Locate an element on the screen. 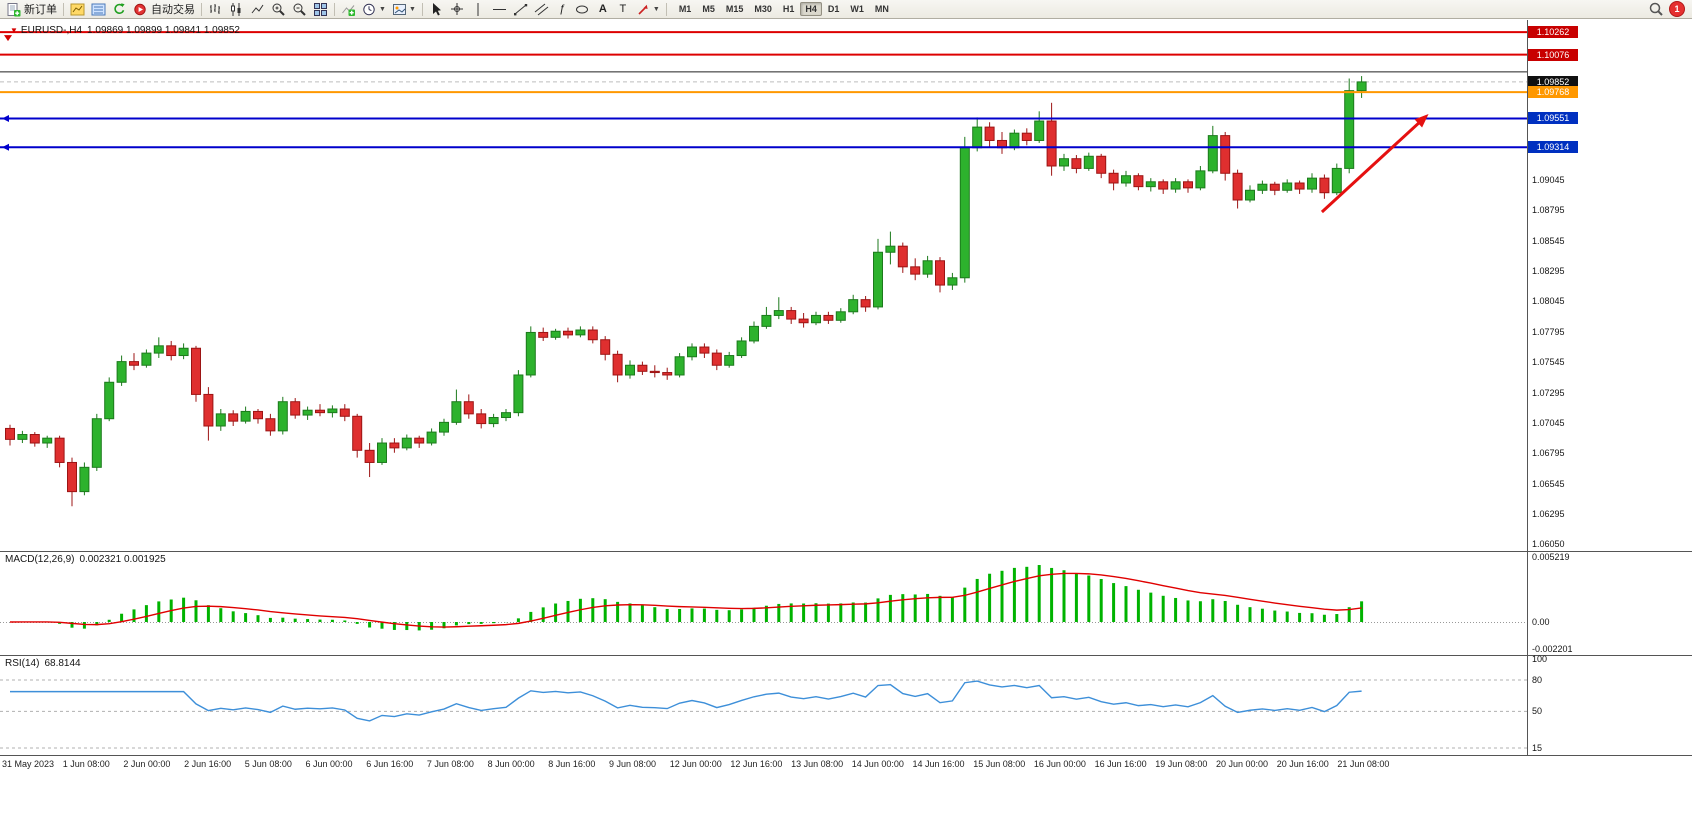 The width and height of the screenshot is (1692, 839). timeframe-w1-button: W1 is located at coordinates (857, 9).